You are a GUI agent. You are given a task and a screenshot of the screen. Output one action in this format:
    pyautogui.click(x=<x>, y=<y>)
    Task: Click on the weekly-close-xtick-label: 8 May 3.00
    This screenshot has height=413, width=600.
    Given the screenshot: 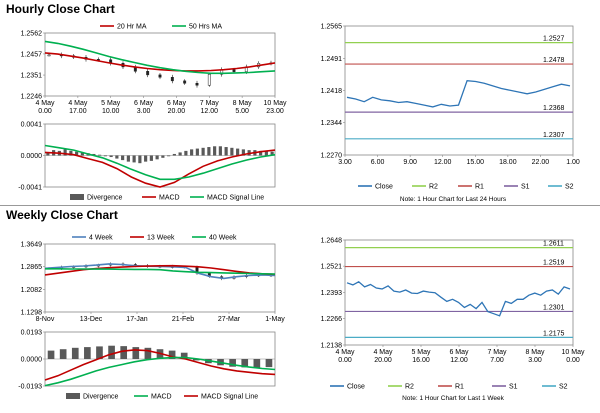 What is the action you would take?
    pyautogui.click(x=535, y=356)
    